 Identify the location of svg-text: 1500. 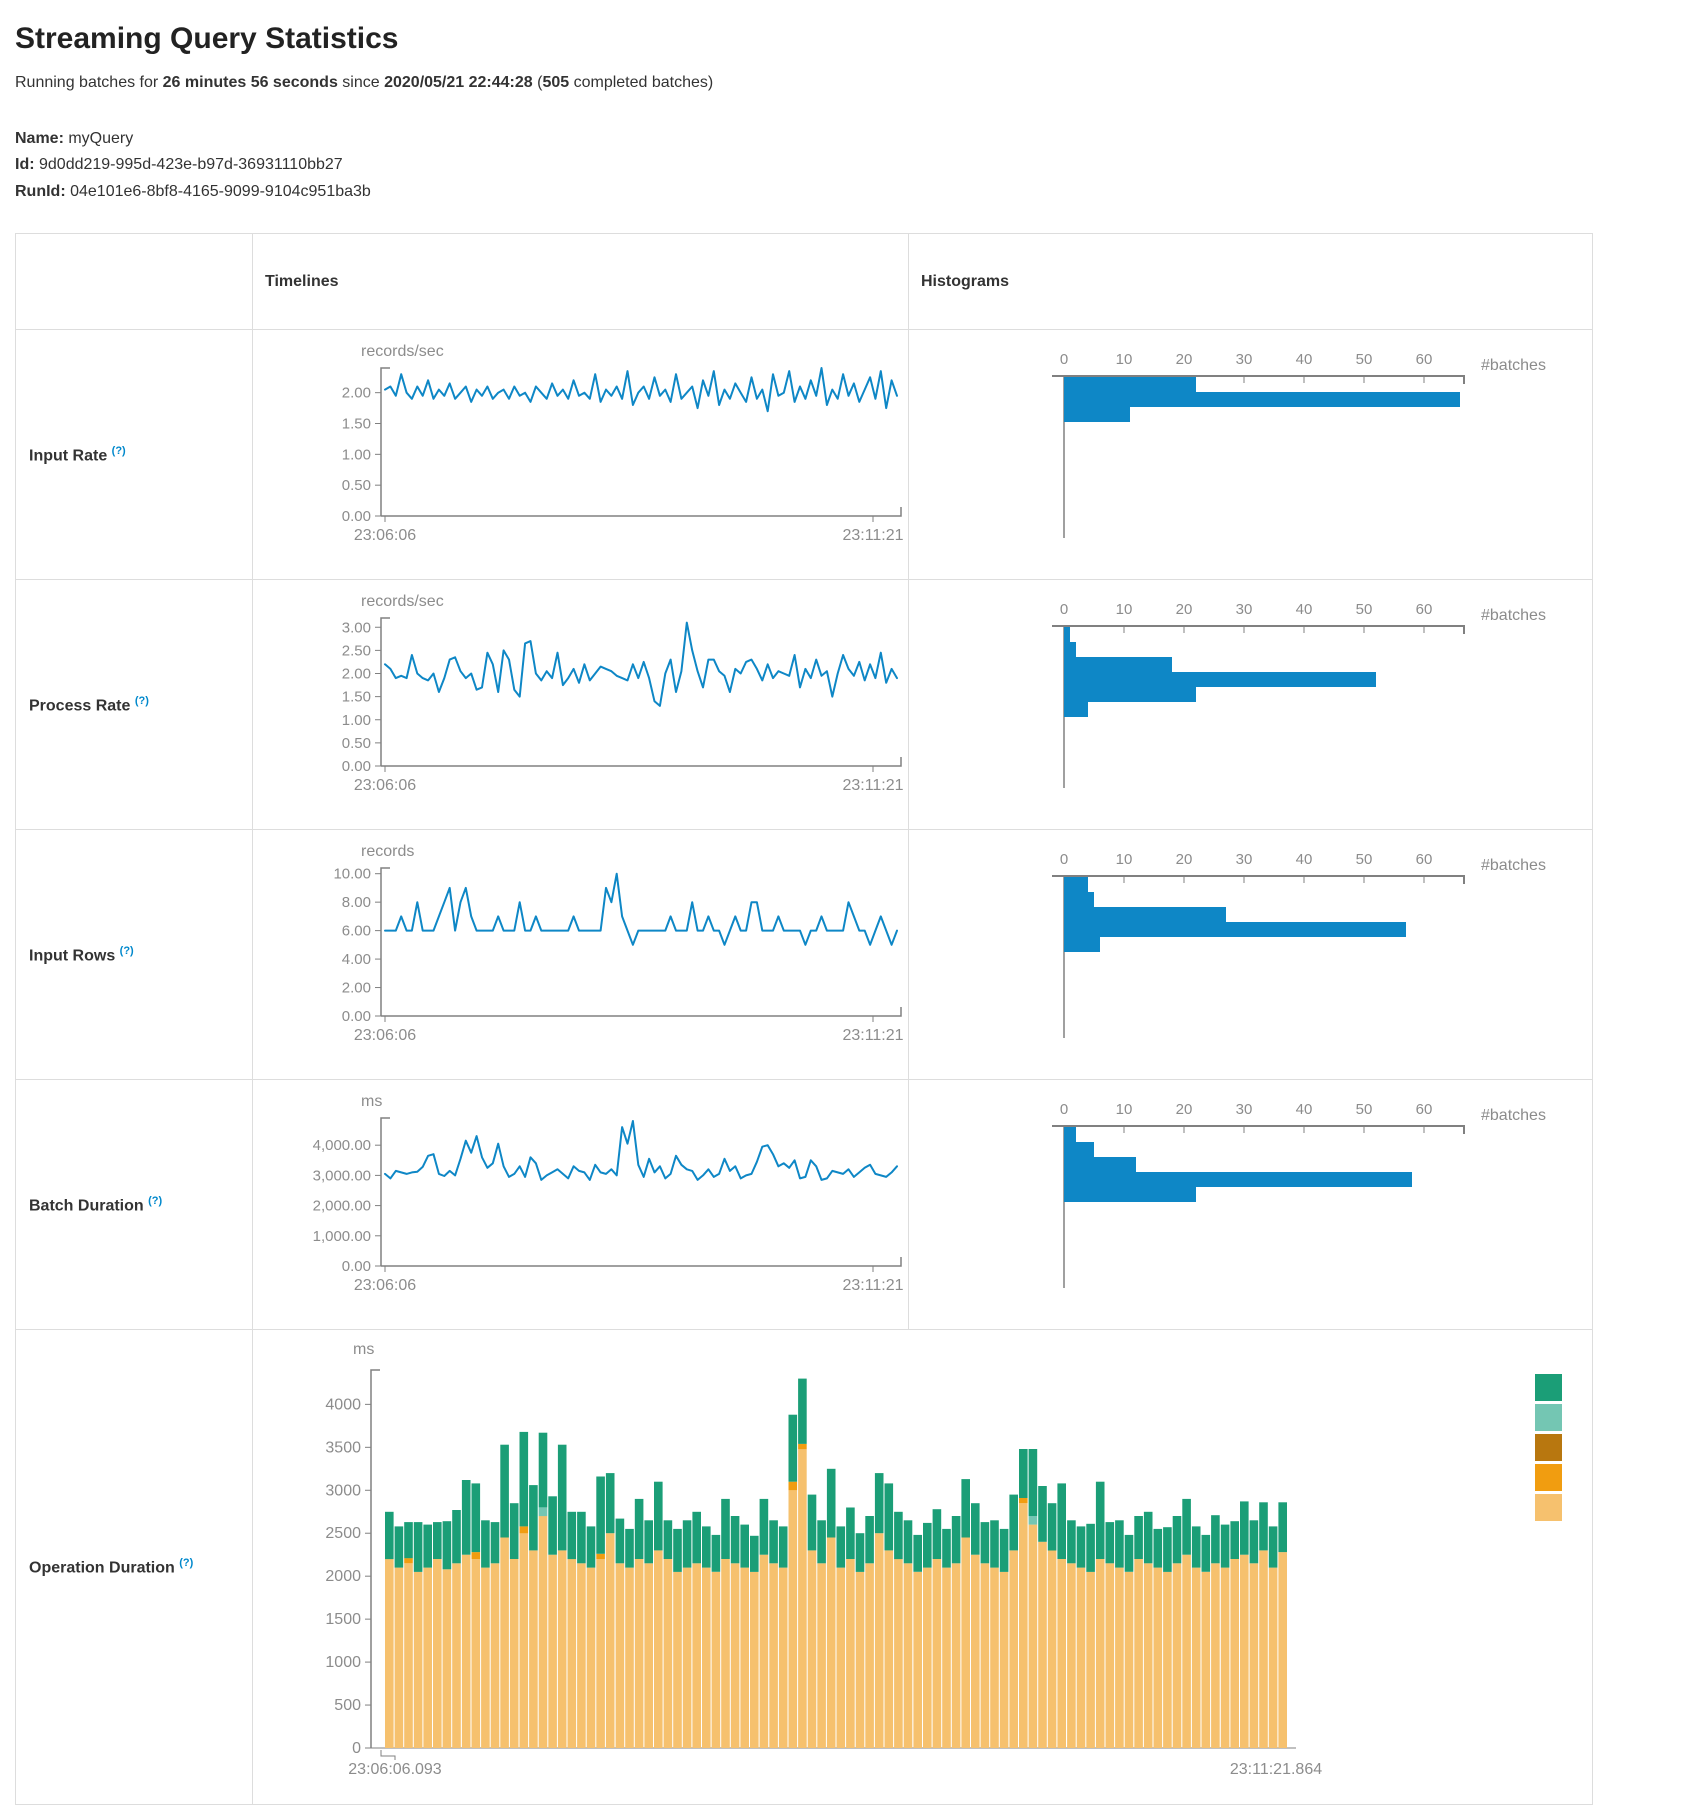
(343, 1619).